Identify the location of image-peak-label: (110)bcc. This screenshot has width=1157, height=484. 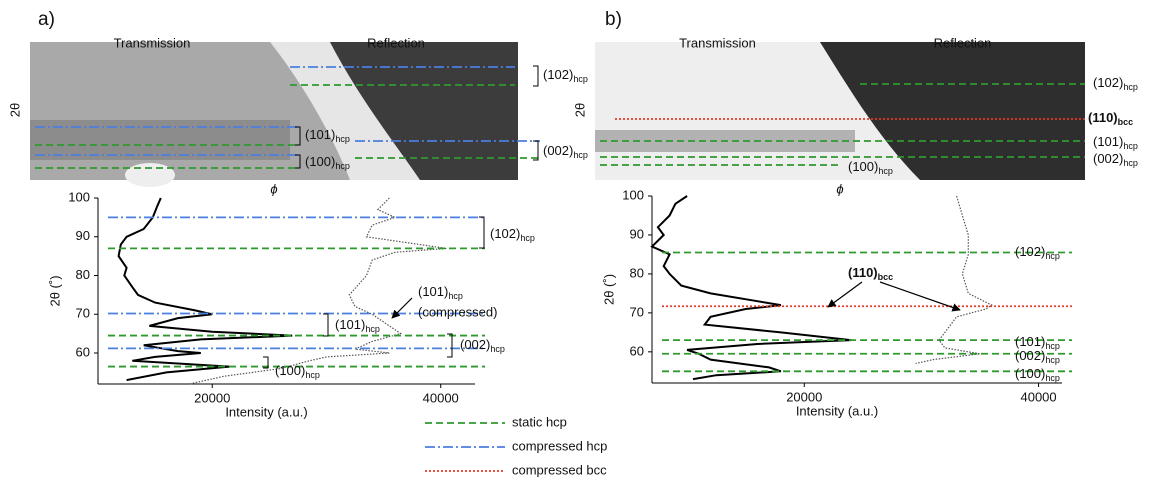
(1110, 118).